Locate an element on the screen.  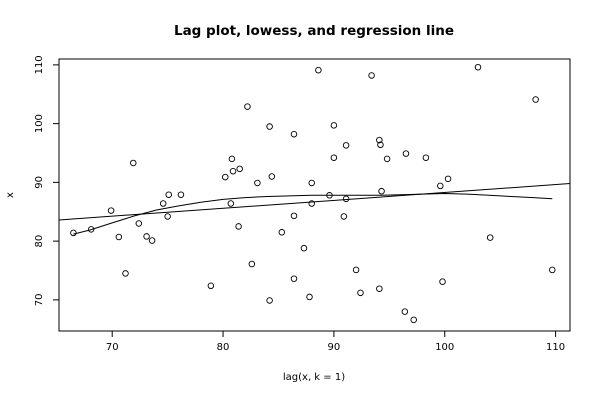
y-tick-label: 90 is located at coordinates (39, 182).